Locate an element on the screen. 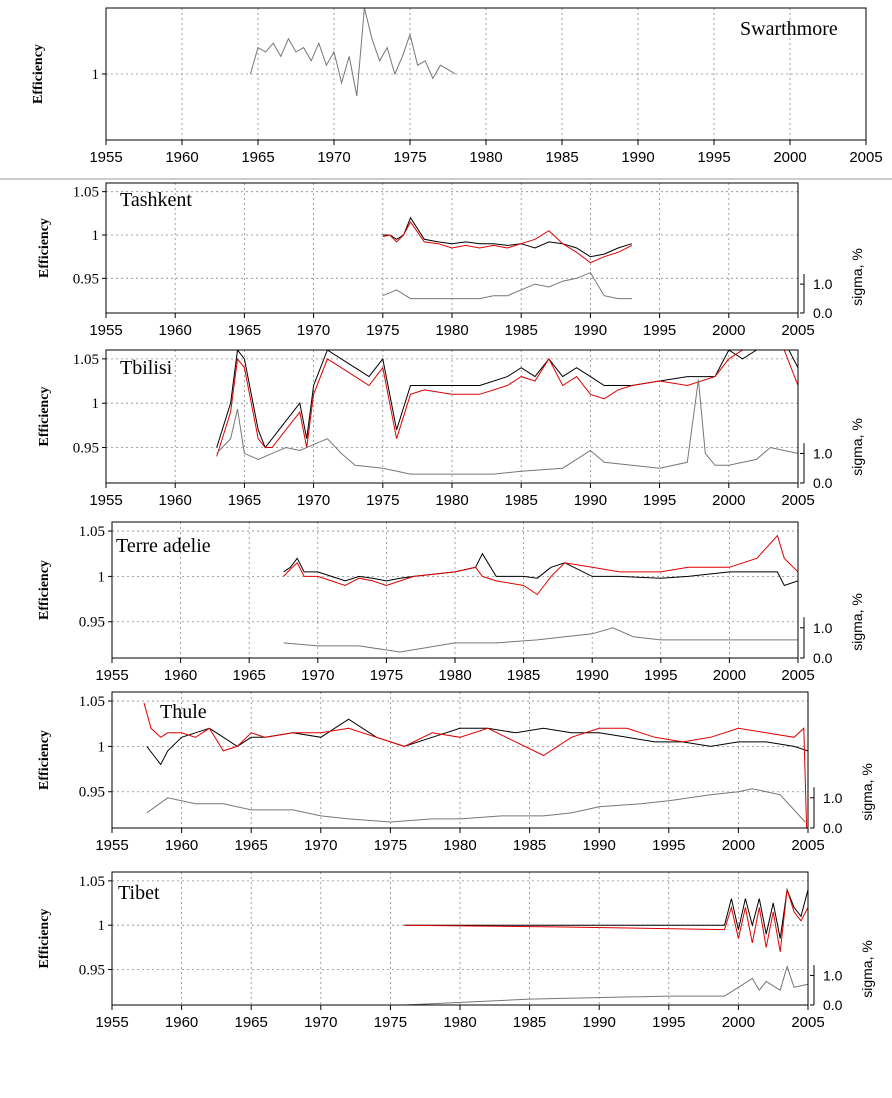  station-label: Tbilisi is located at coordinates (146, 368).